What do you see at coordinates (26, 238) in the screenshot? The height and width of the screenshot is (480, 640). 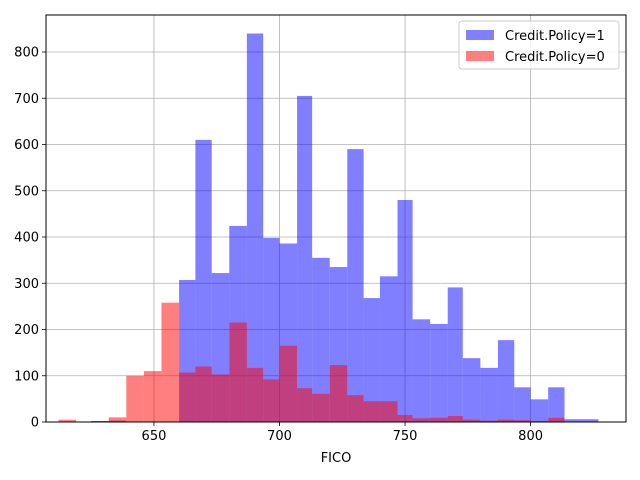 I see `y-tick-label: 400` at bounding box center [26, 238].